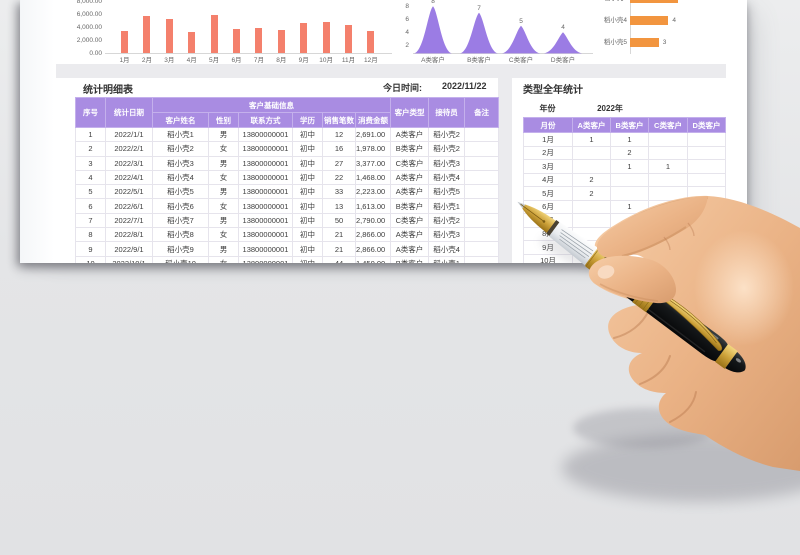 This screenshot has width=800, height=555. I want to click on column-header: D类客户, so click(706, 125).